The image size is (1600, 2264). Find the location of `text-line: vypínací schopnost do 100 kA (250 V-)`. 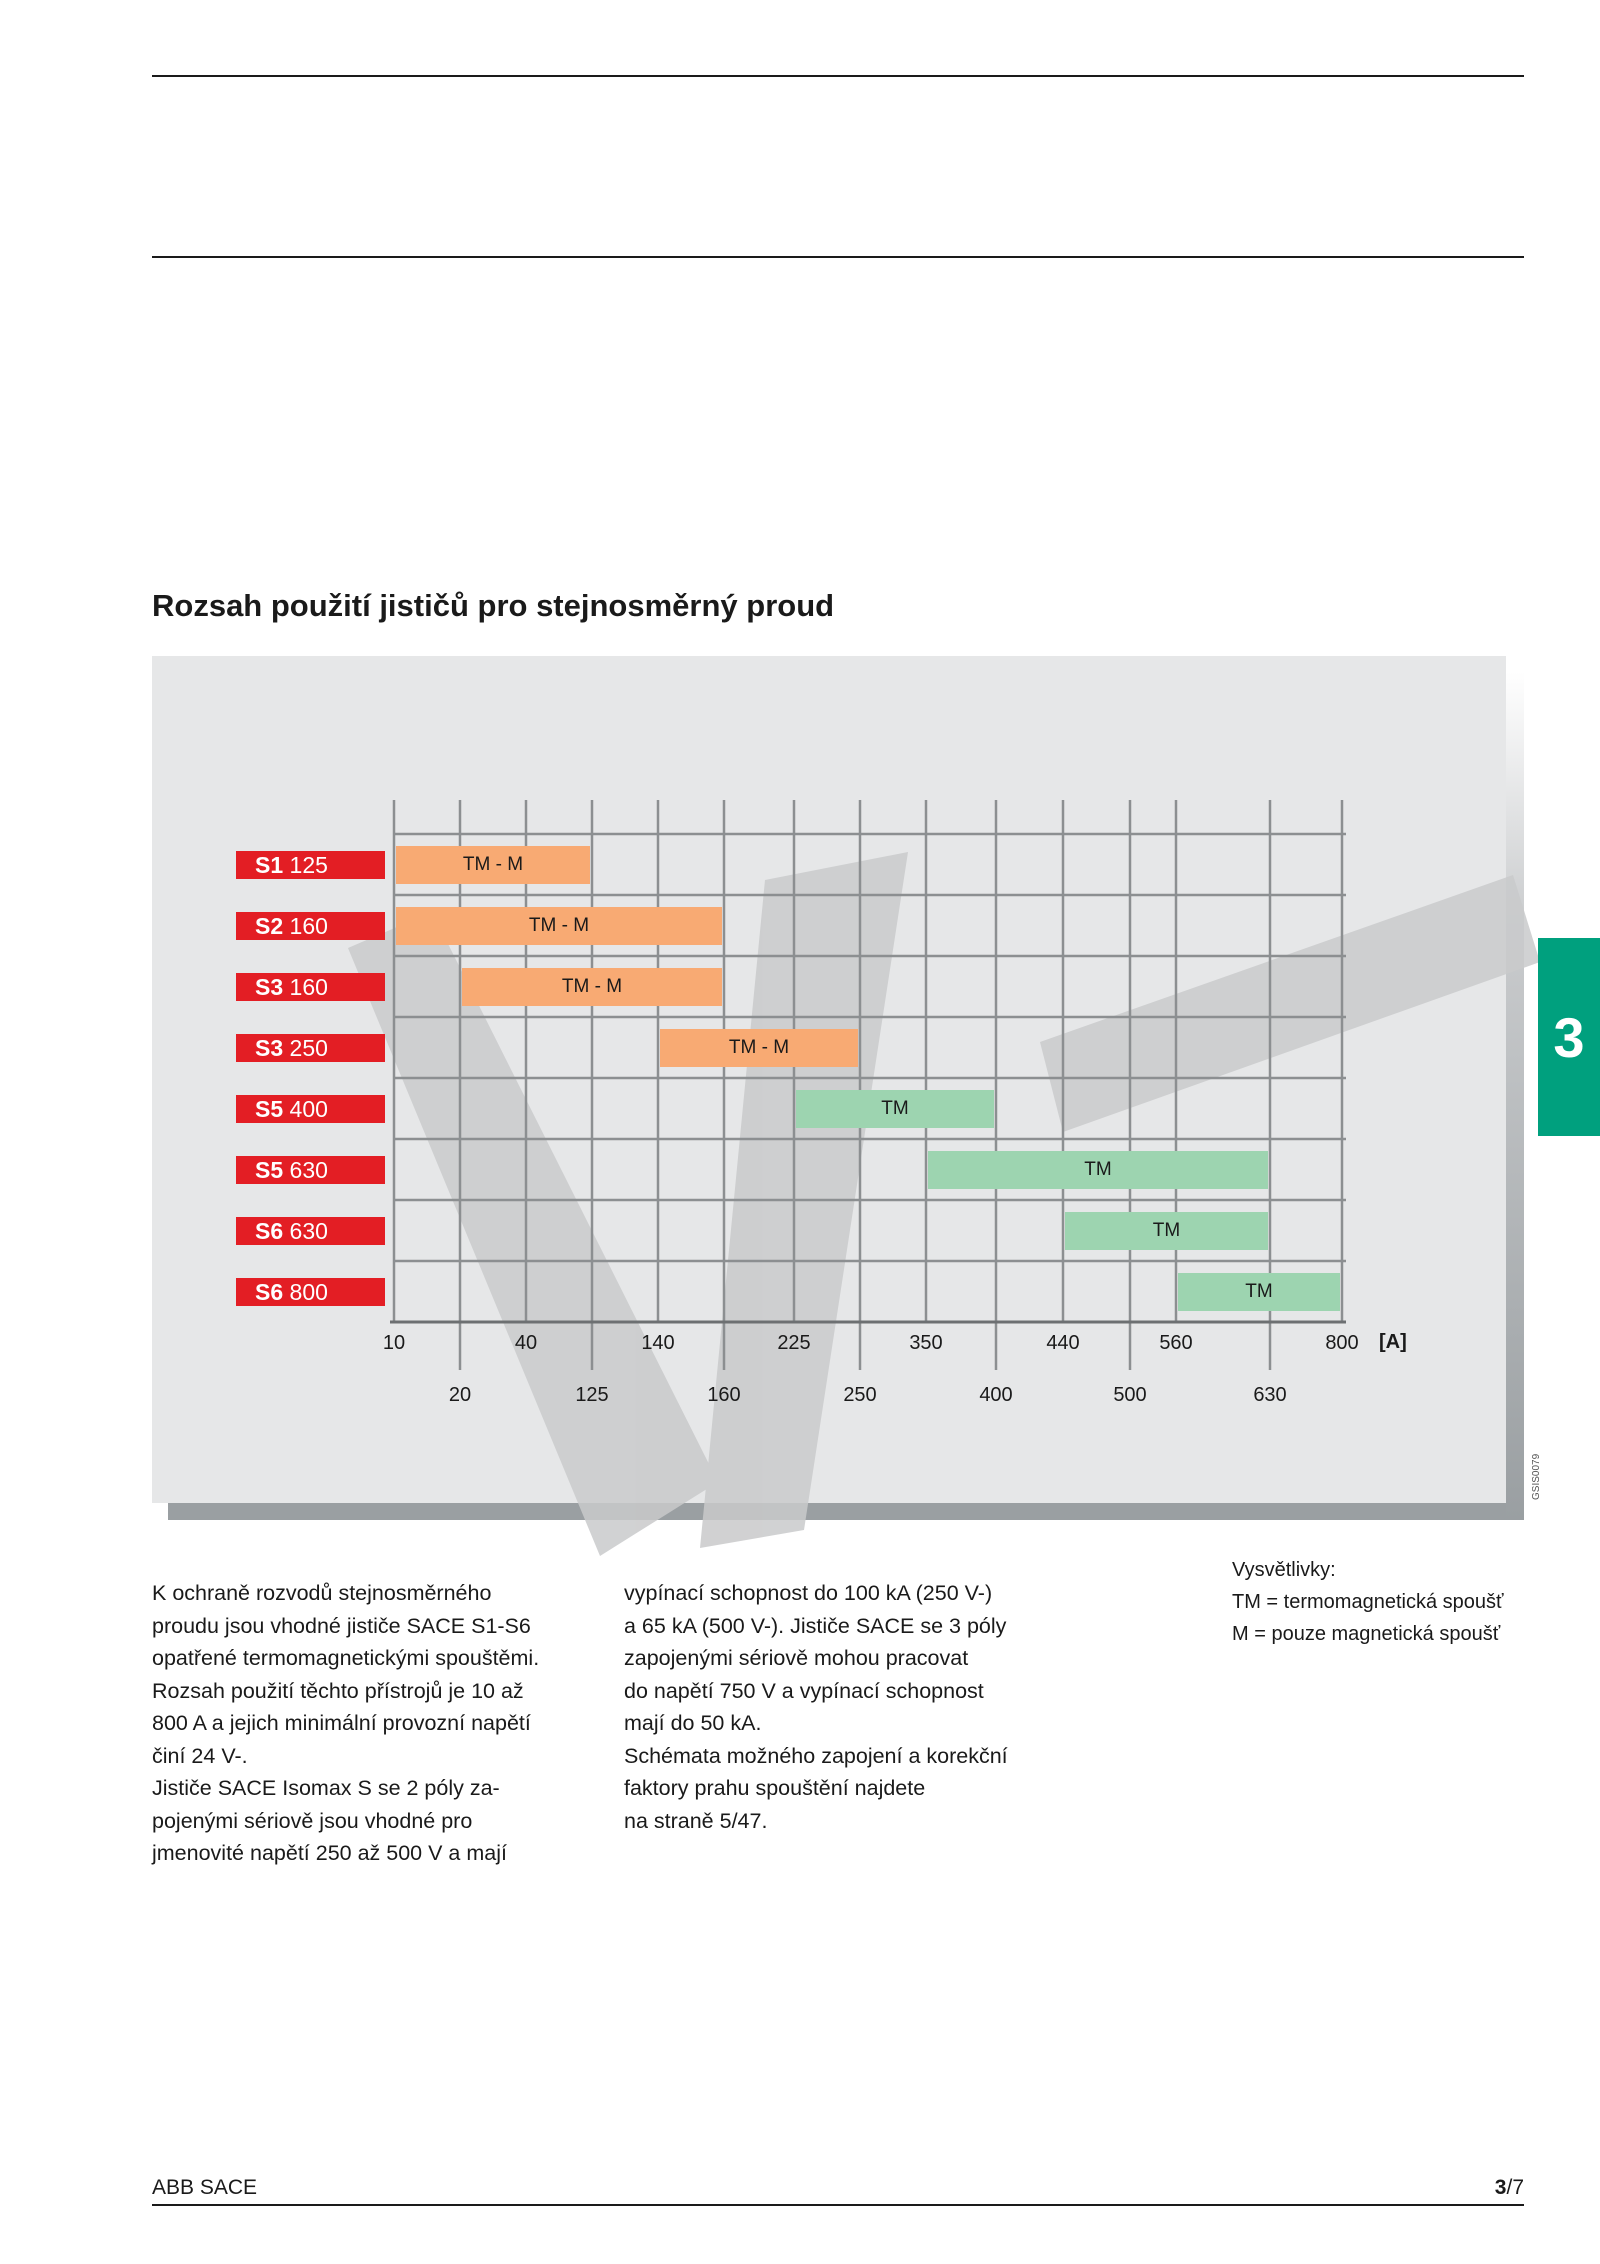

text-line: vypínací schopnost do 100 kA (250 V-) is located at coordinates (808, 1593).